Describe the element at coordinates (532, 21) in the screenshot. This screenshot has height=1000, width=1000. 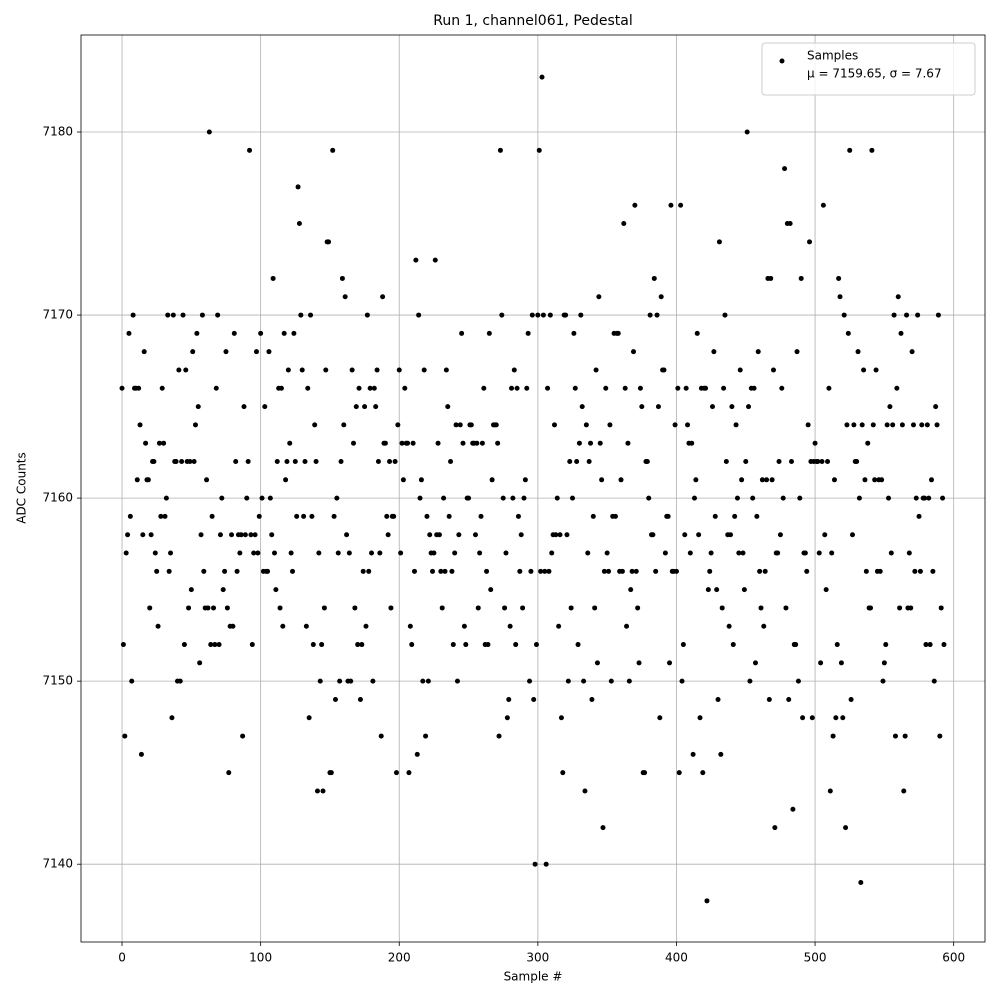
I see `chart-title: Run 1, channel061, Pedestal` at that location.